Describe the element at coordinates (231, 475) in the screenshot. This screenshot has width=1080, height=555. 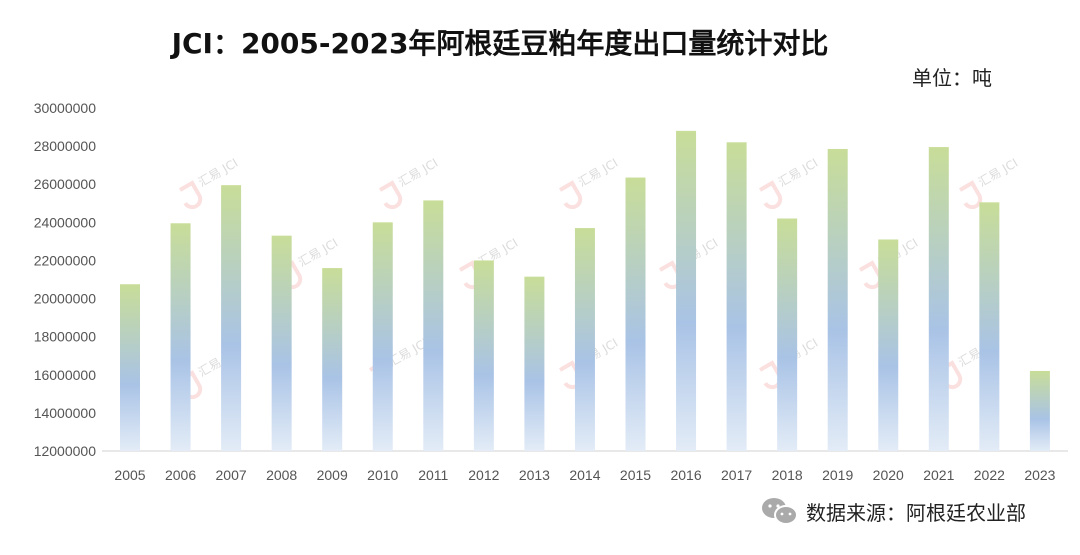
I see `x-tick-label: 2007` at that location.